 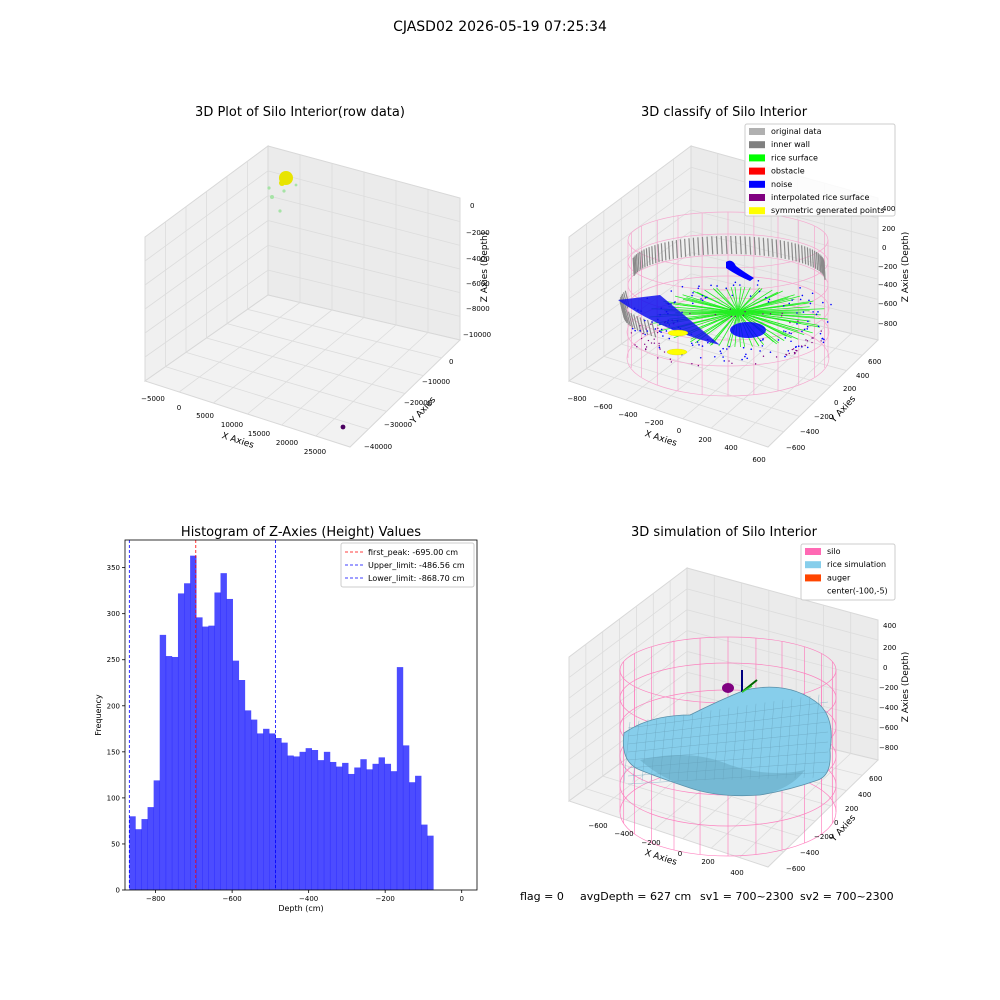 I want to click on auger-marker, so click(x=728, y=688).